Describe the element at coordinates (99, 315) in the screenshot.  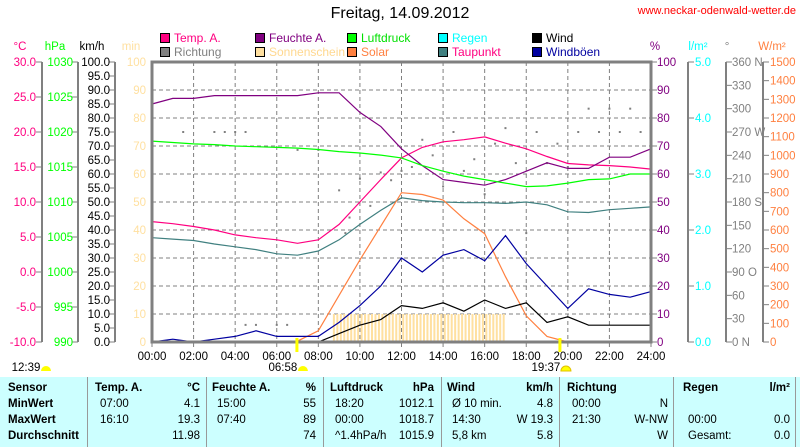
I see `wind-tick-label: 10.0` at that location.